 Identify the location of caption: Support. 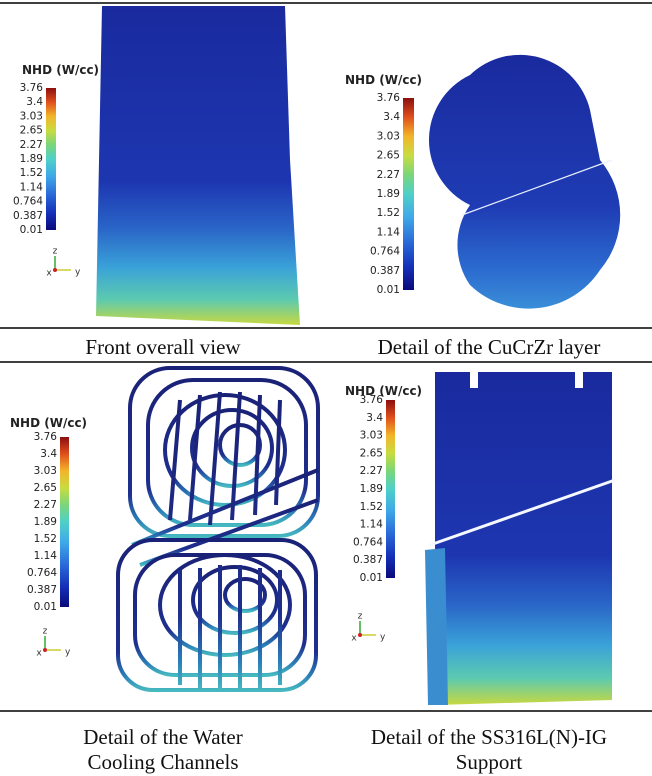
(489, 762).